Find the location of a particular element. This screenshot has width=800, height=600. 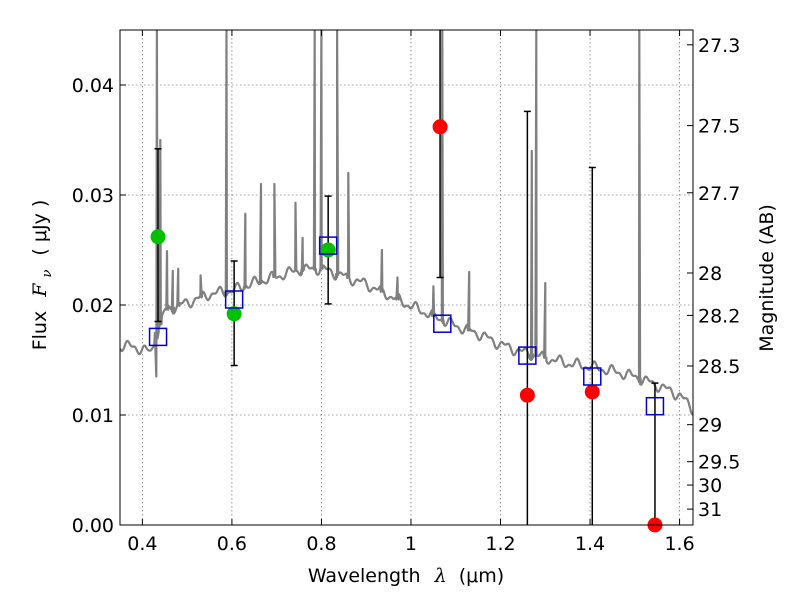

y-tick-label: 0.00 is located at coordinates (93, 526).